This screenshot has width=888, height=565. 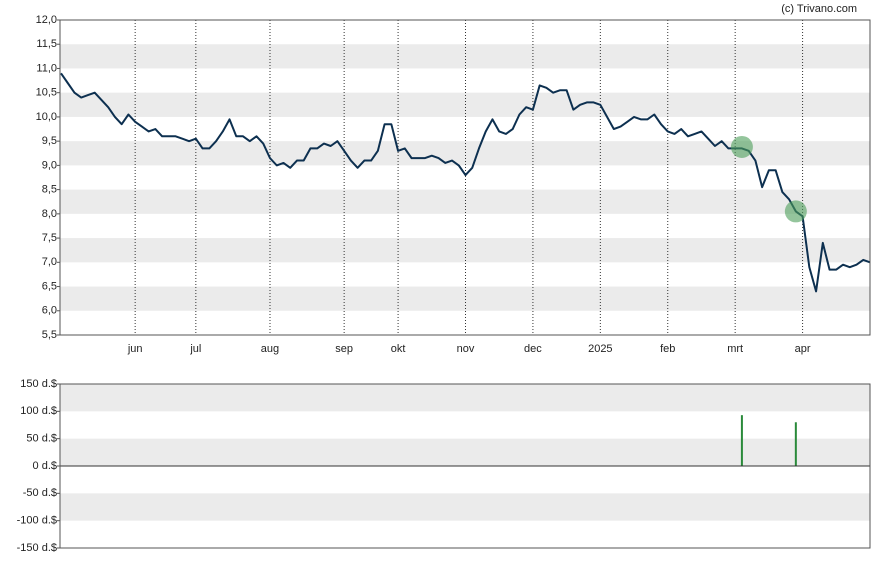 What do you see at coordinates (803, 349) in the screenshot?
I see `x-tick-label: apr` at bounding box center [803, 349].